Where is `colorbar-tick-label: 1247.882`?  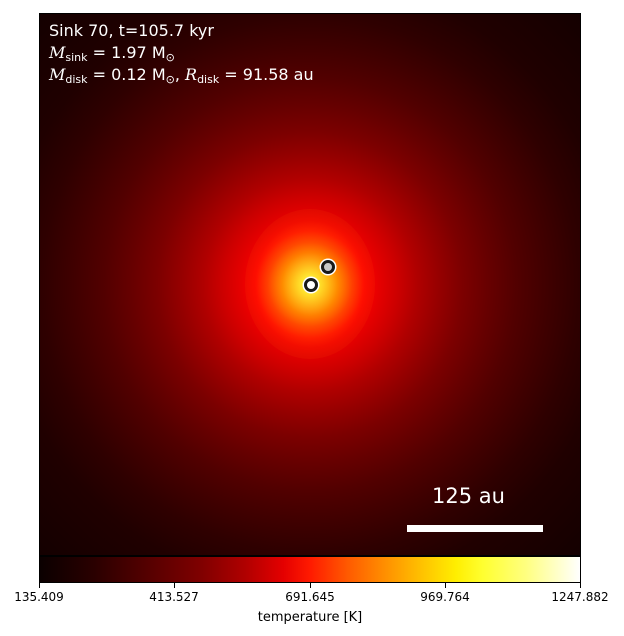
colorbar-tick-label: 1247.882 is located at coordinates (580, 597).